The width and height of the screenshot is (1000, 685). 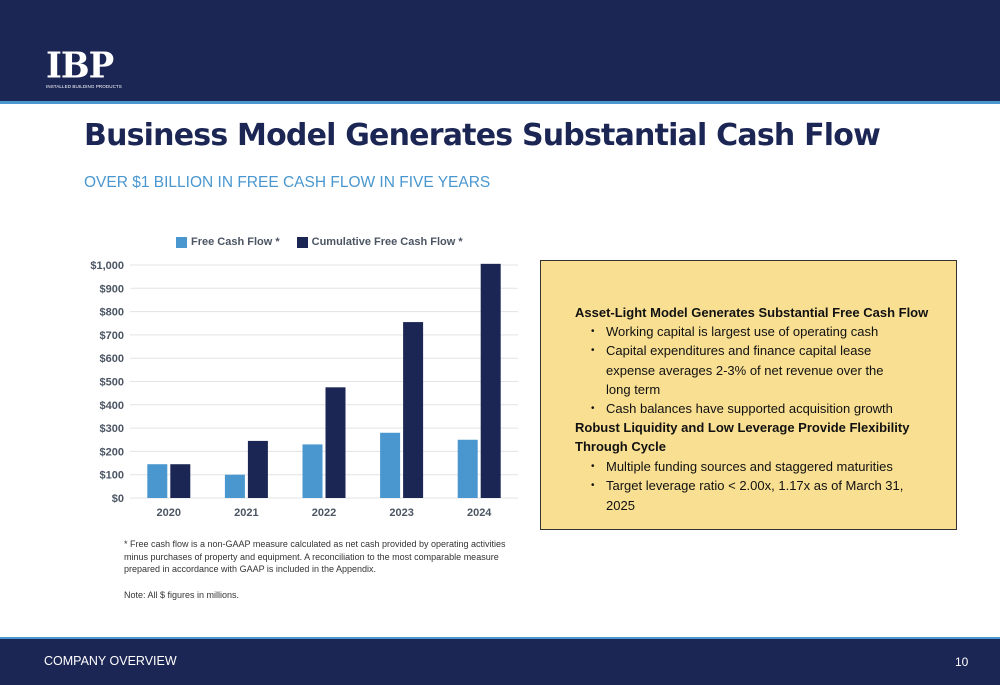 What do you see at coordinates (234, 486) in the screenshot?
I see `bar-free-cash-flow-2021` at bounding box center [234, 486].